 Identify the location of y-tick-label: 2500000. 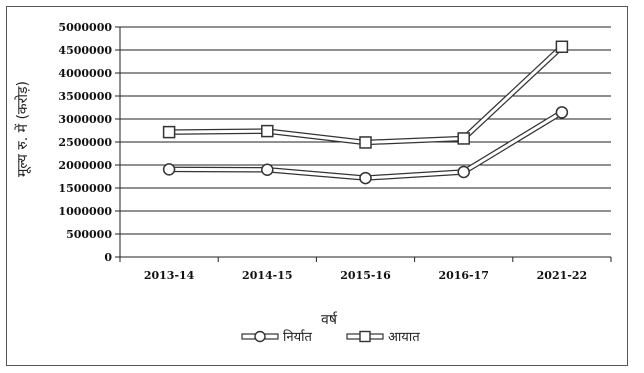
(85, 142).